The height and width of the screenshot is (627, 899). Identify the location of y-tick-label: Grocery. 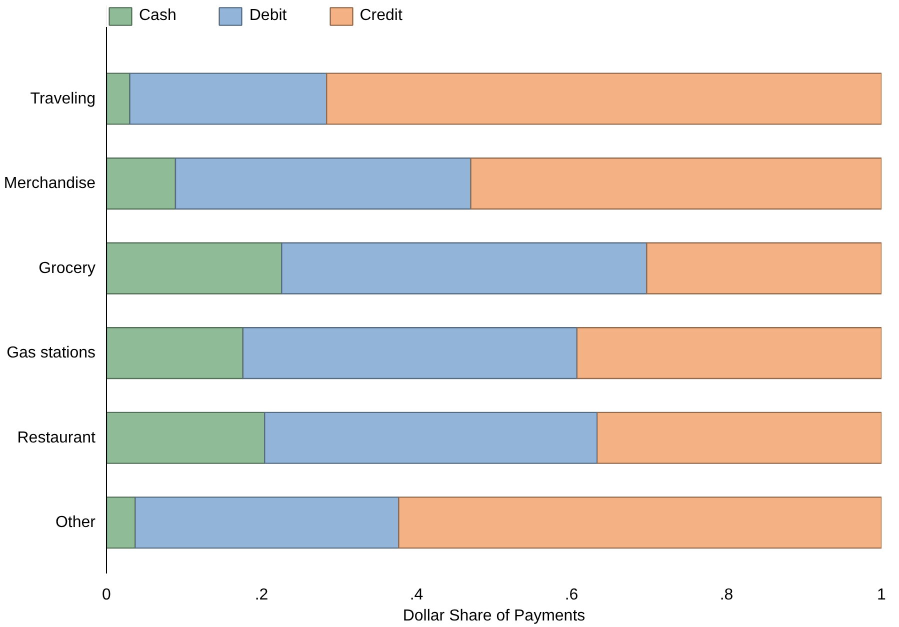
(67, 268).